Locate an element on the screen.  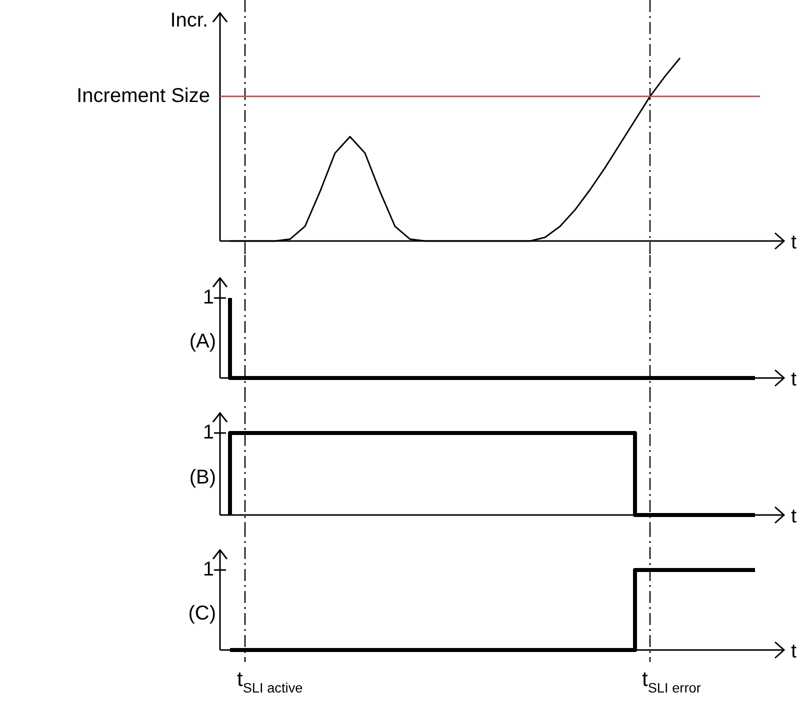
ref-line-label: Increment Size is located at coordinates (143, 95).